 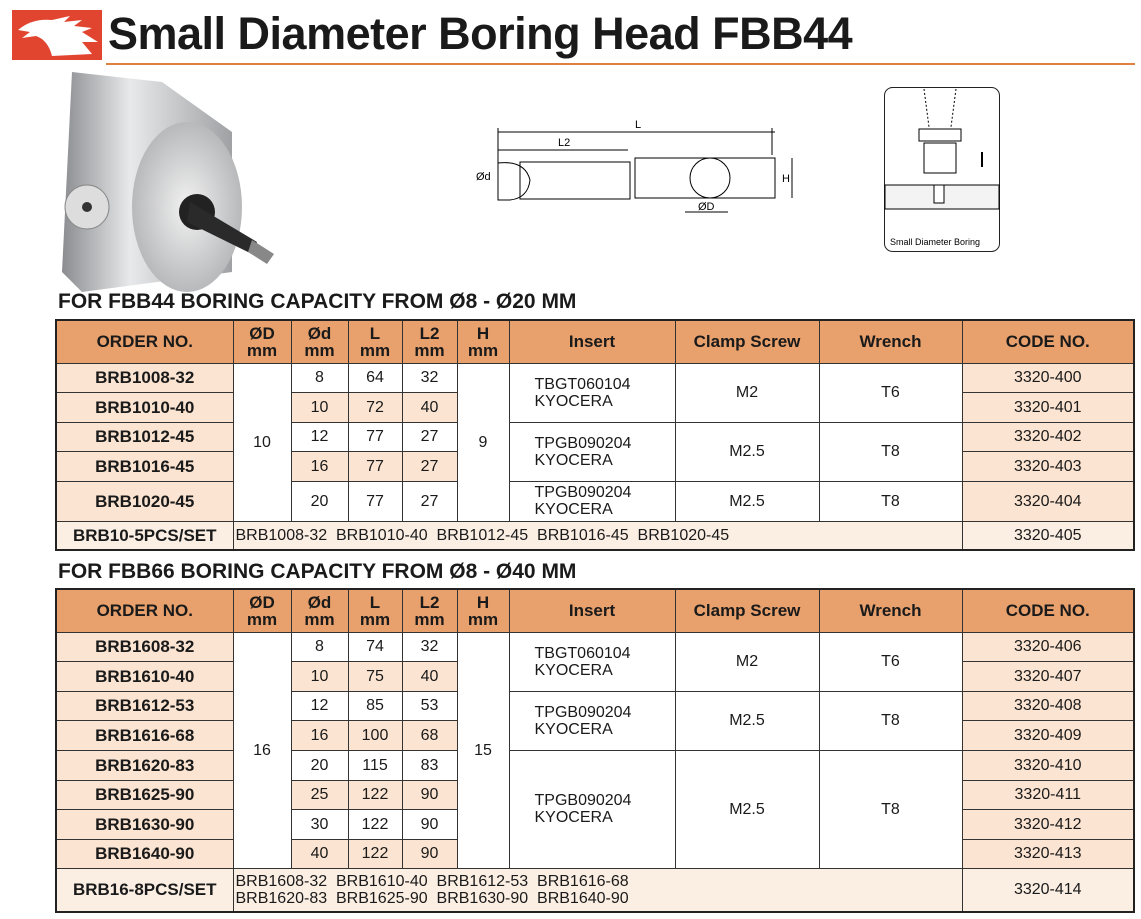 What do you see at coordinates (573, 509) in the screenshot?
I see `insert-brand: KYOCERA` at bounding box center [573, 509].